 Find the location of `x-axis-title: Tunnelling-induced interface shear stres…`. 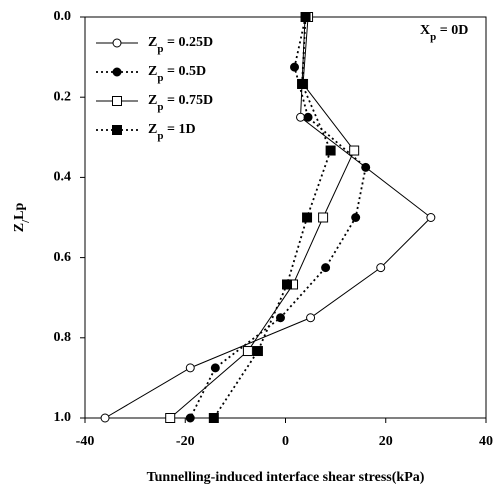

x-axis-title: Tunnelling-induced interface shear stres… is located at coordinates (286, 477).